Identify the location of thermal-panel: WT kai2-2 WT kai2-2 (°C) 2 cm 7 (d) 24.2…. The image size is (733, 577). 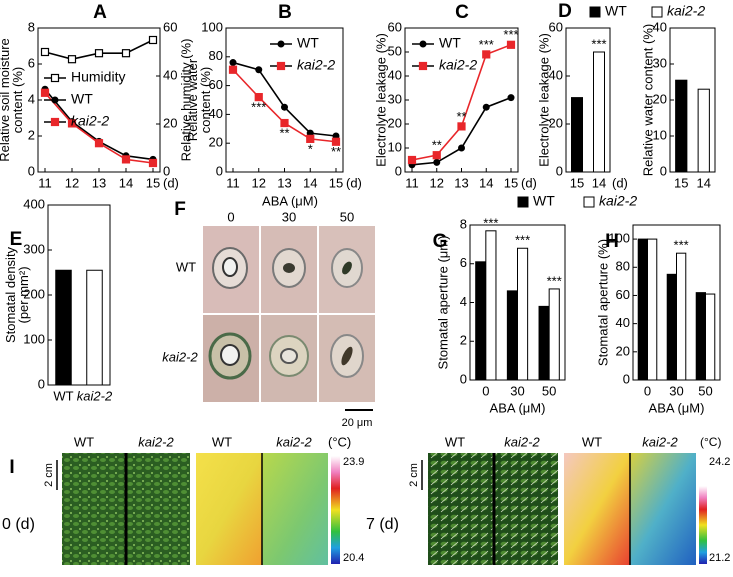
(548, 499).